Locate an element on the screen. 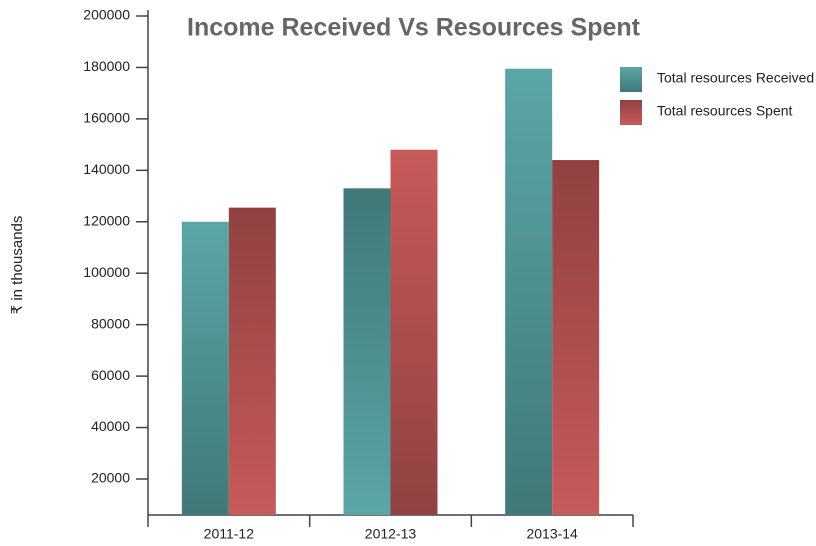 Image resolution: width=816 pixels, height=546 pixels. y-tick-label: 200000 is located at coordinates (106, 15).